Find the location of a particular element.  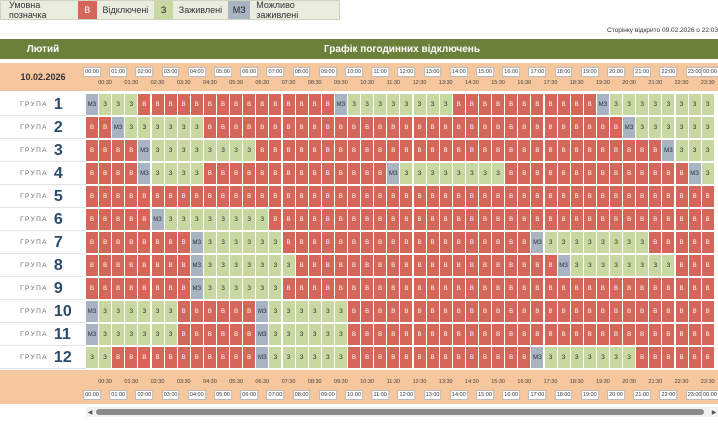

group-label-4: ГРУПА 4 is located at coordinates (43, 174).